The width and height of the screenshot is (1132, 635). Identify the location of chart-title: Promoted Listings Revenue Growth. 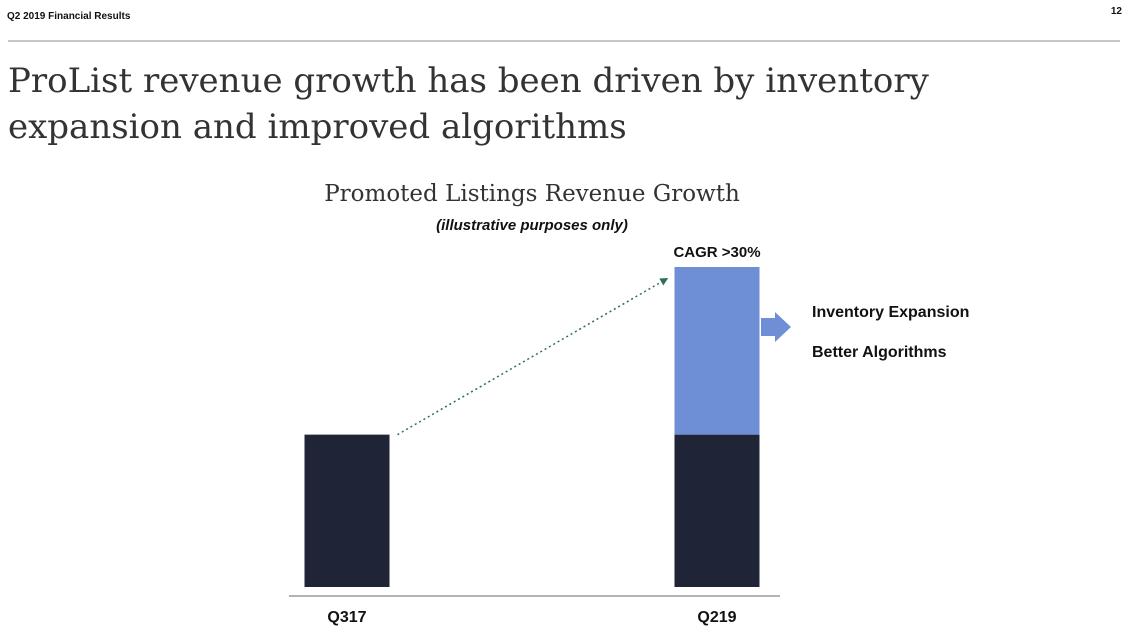
(532, 194).